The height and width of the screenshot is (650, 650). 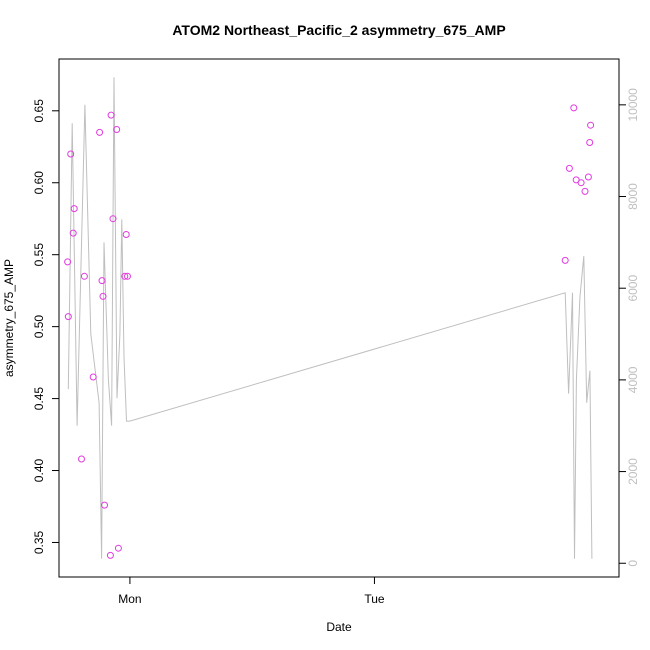 What do you see at coordinates (39, 399) in the screenshot?
I see `y-tick-label: 0.45` at bounding box center [39, 399].